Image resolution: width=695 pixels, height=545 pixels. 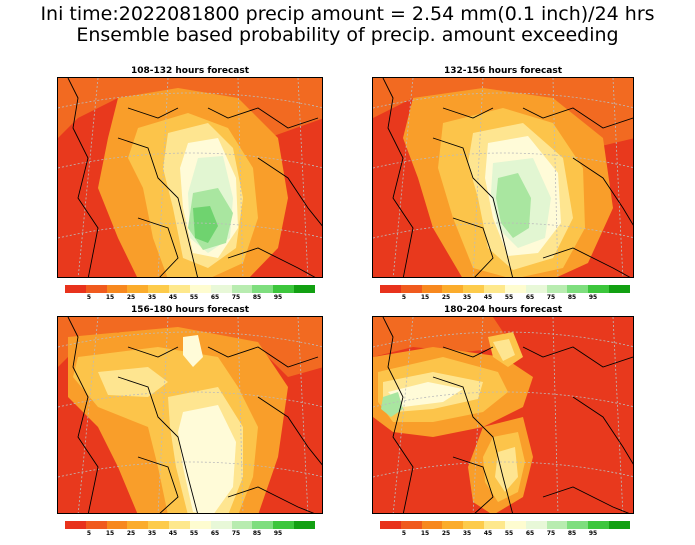 I want to click on panel-title: 132-156 hours forecast, so click(x=503, y=71).